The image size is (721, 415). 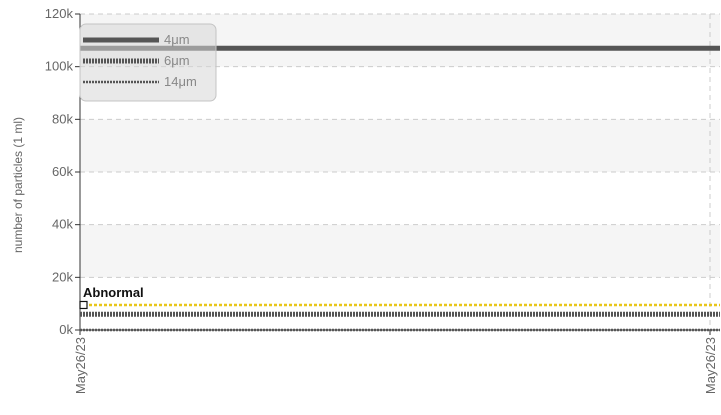 I want to click on y-tick-label: 20k, so click(x=62, y=276).